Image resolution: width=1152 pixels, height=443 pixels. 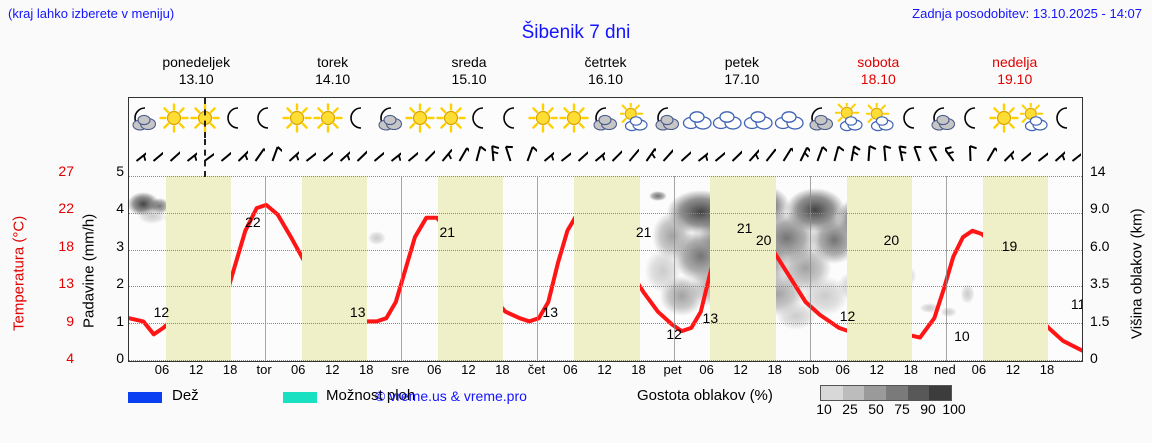 I want to click on cloud-density-tick-1: 25, so click(x=850, y=409).